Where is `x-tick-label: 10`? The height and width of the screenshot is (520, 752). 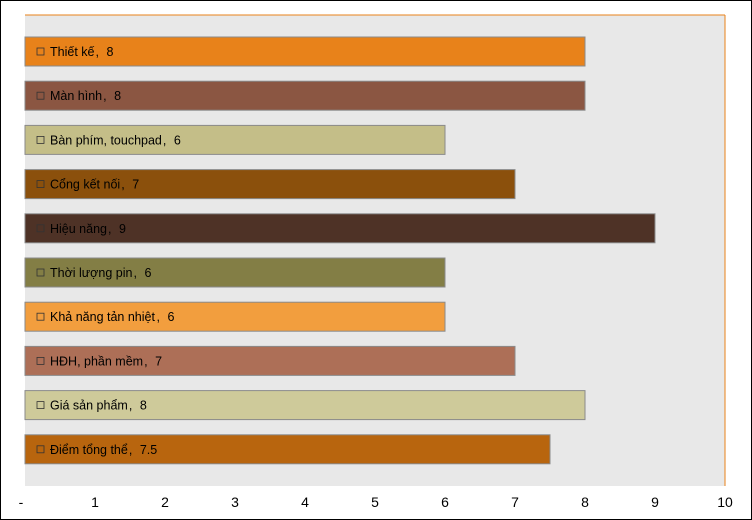 x-tick-label: 10 is located at coordinates (725, 502).